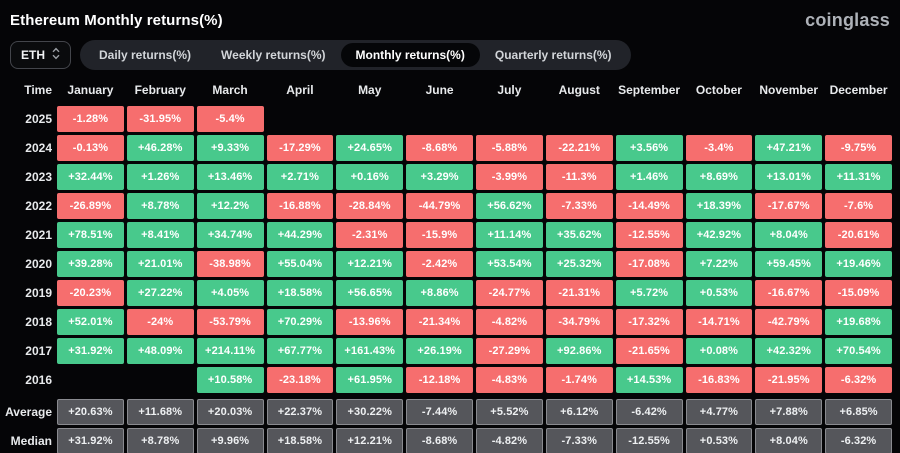 The image size is (900, 453). I want to click on return-cell: +61.95%, so click(370, 380).